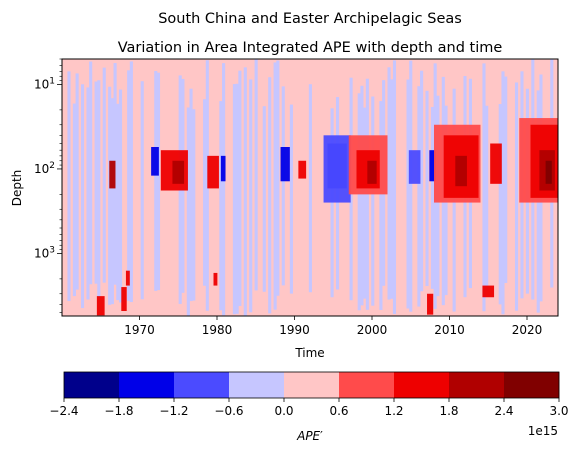 The height and width of the screenshot is (452, 581). What do you see at coordinates (228, 411) in the screenshot?
I see `colorbar-tick-label: −0.6` at bounding box center [228, 411].